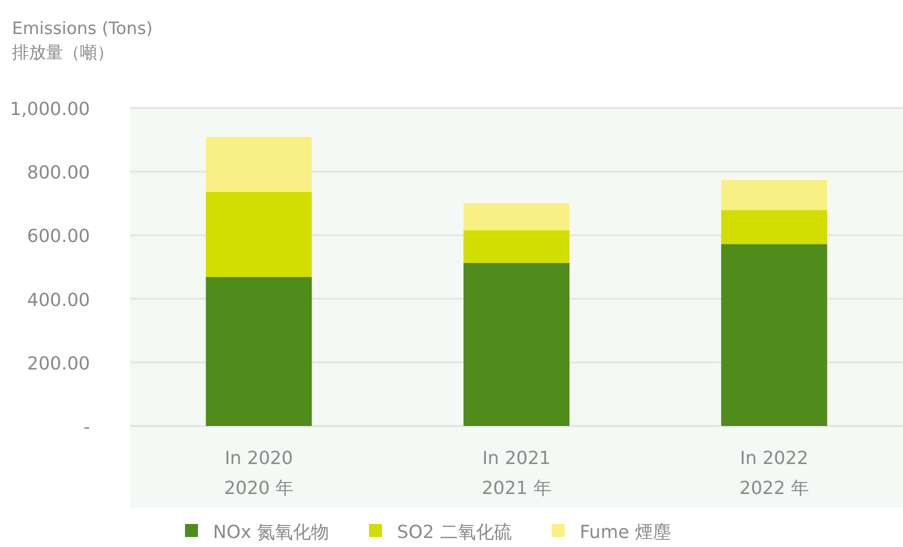 Image resolution: width=903 pixels, height=547 pixels. Describe the element at coordinates (58, 300) in the screenshot. I see `y-tick-label: 400.00` at that location.